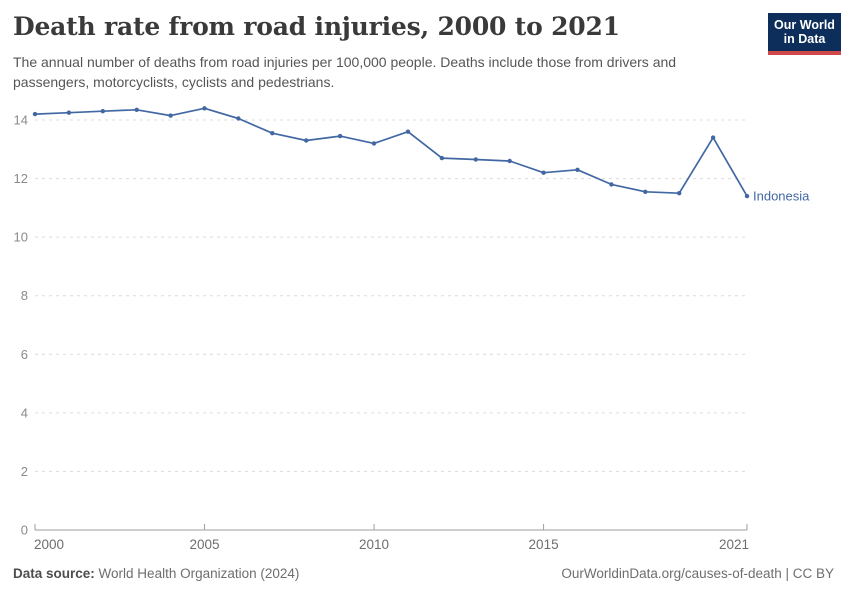  I want to click on owid-logo-line1: Our World, so click(804, 25).